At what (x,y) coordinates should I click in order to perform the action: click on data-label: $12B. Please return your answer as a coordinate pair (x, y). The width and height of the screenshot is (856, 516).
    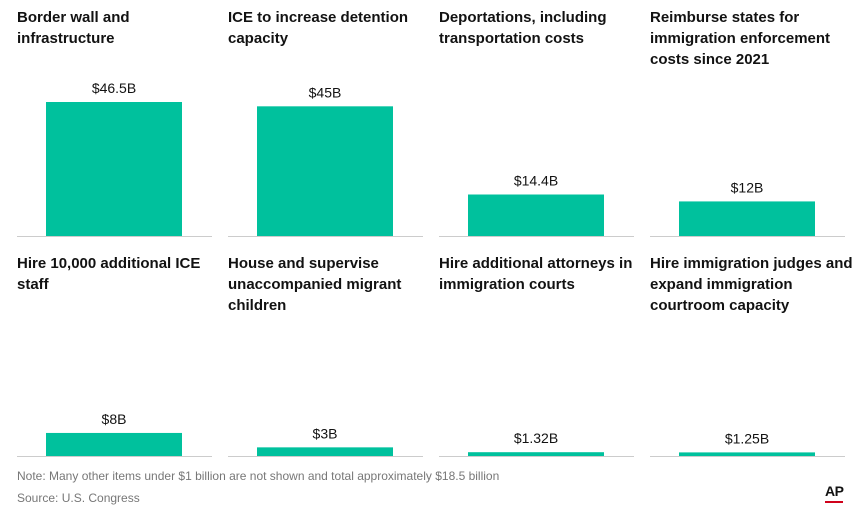
    Looking at the image, I should click on (747, 187).